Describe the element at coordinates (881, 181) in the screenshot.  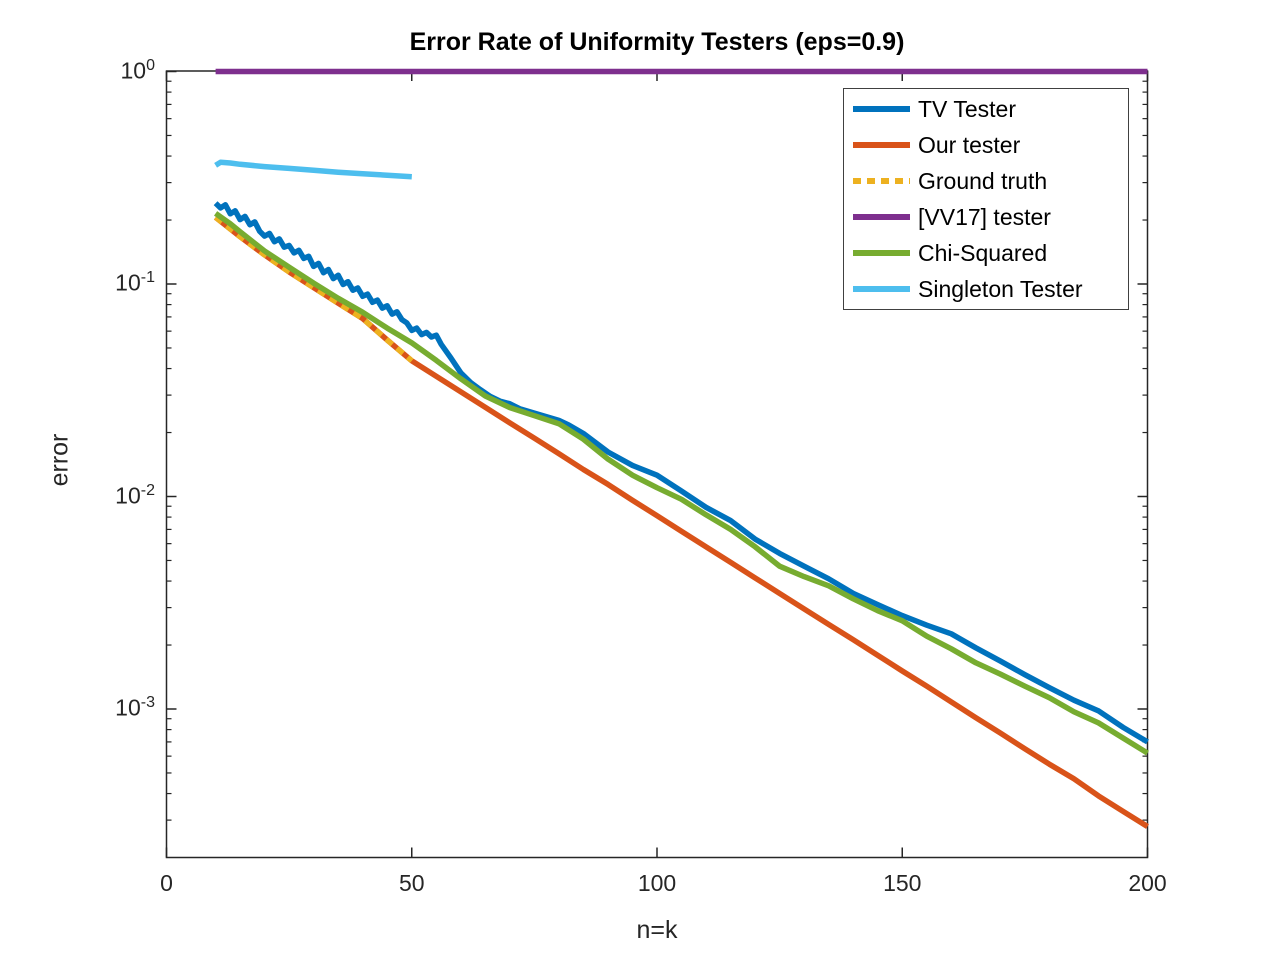
I see `legend-line-sample-ground-truth` at that location.